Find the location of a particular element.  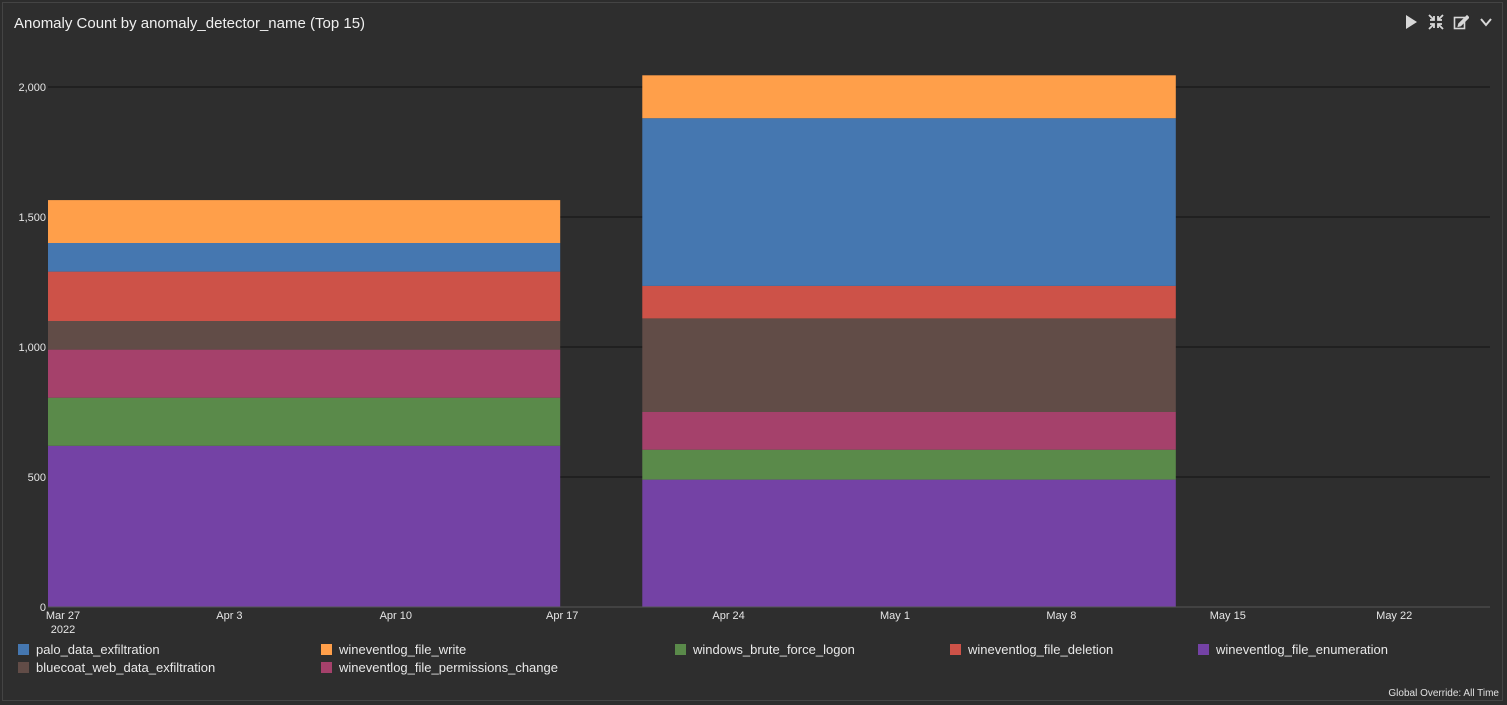

y-tick-label: 2,000 is located at coordinates (32, 88).